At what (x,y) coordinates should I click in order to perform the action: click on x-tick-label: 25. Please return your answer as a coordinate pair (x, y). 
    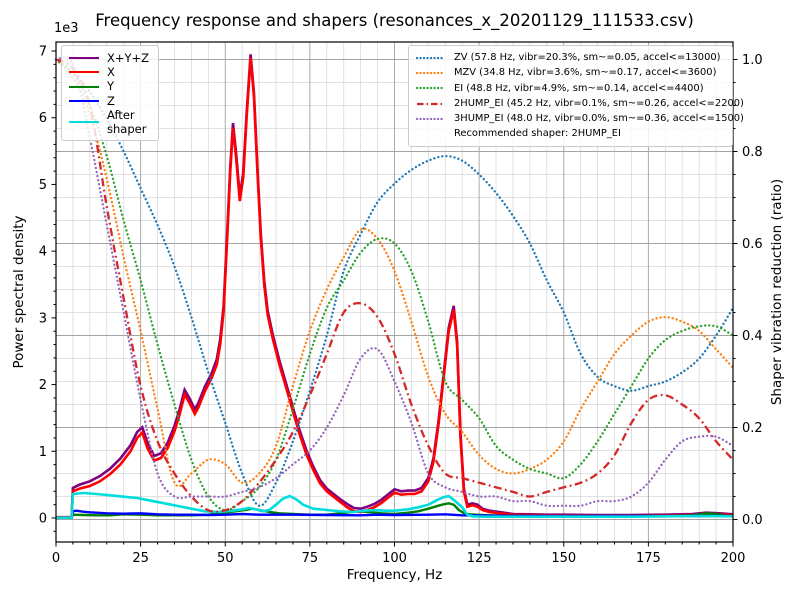
    Looking at the image, I should click on (140, 558).